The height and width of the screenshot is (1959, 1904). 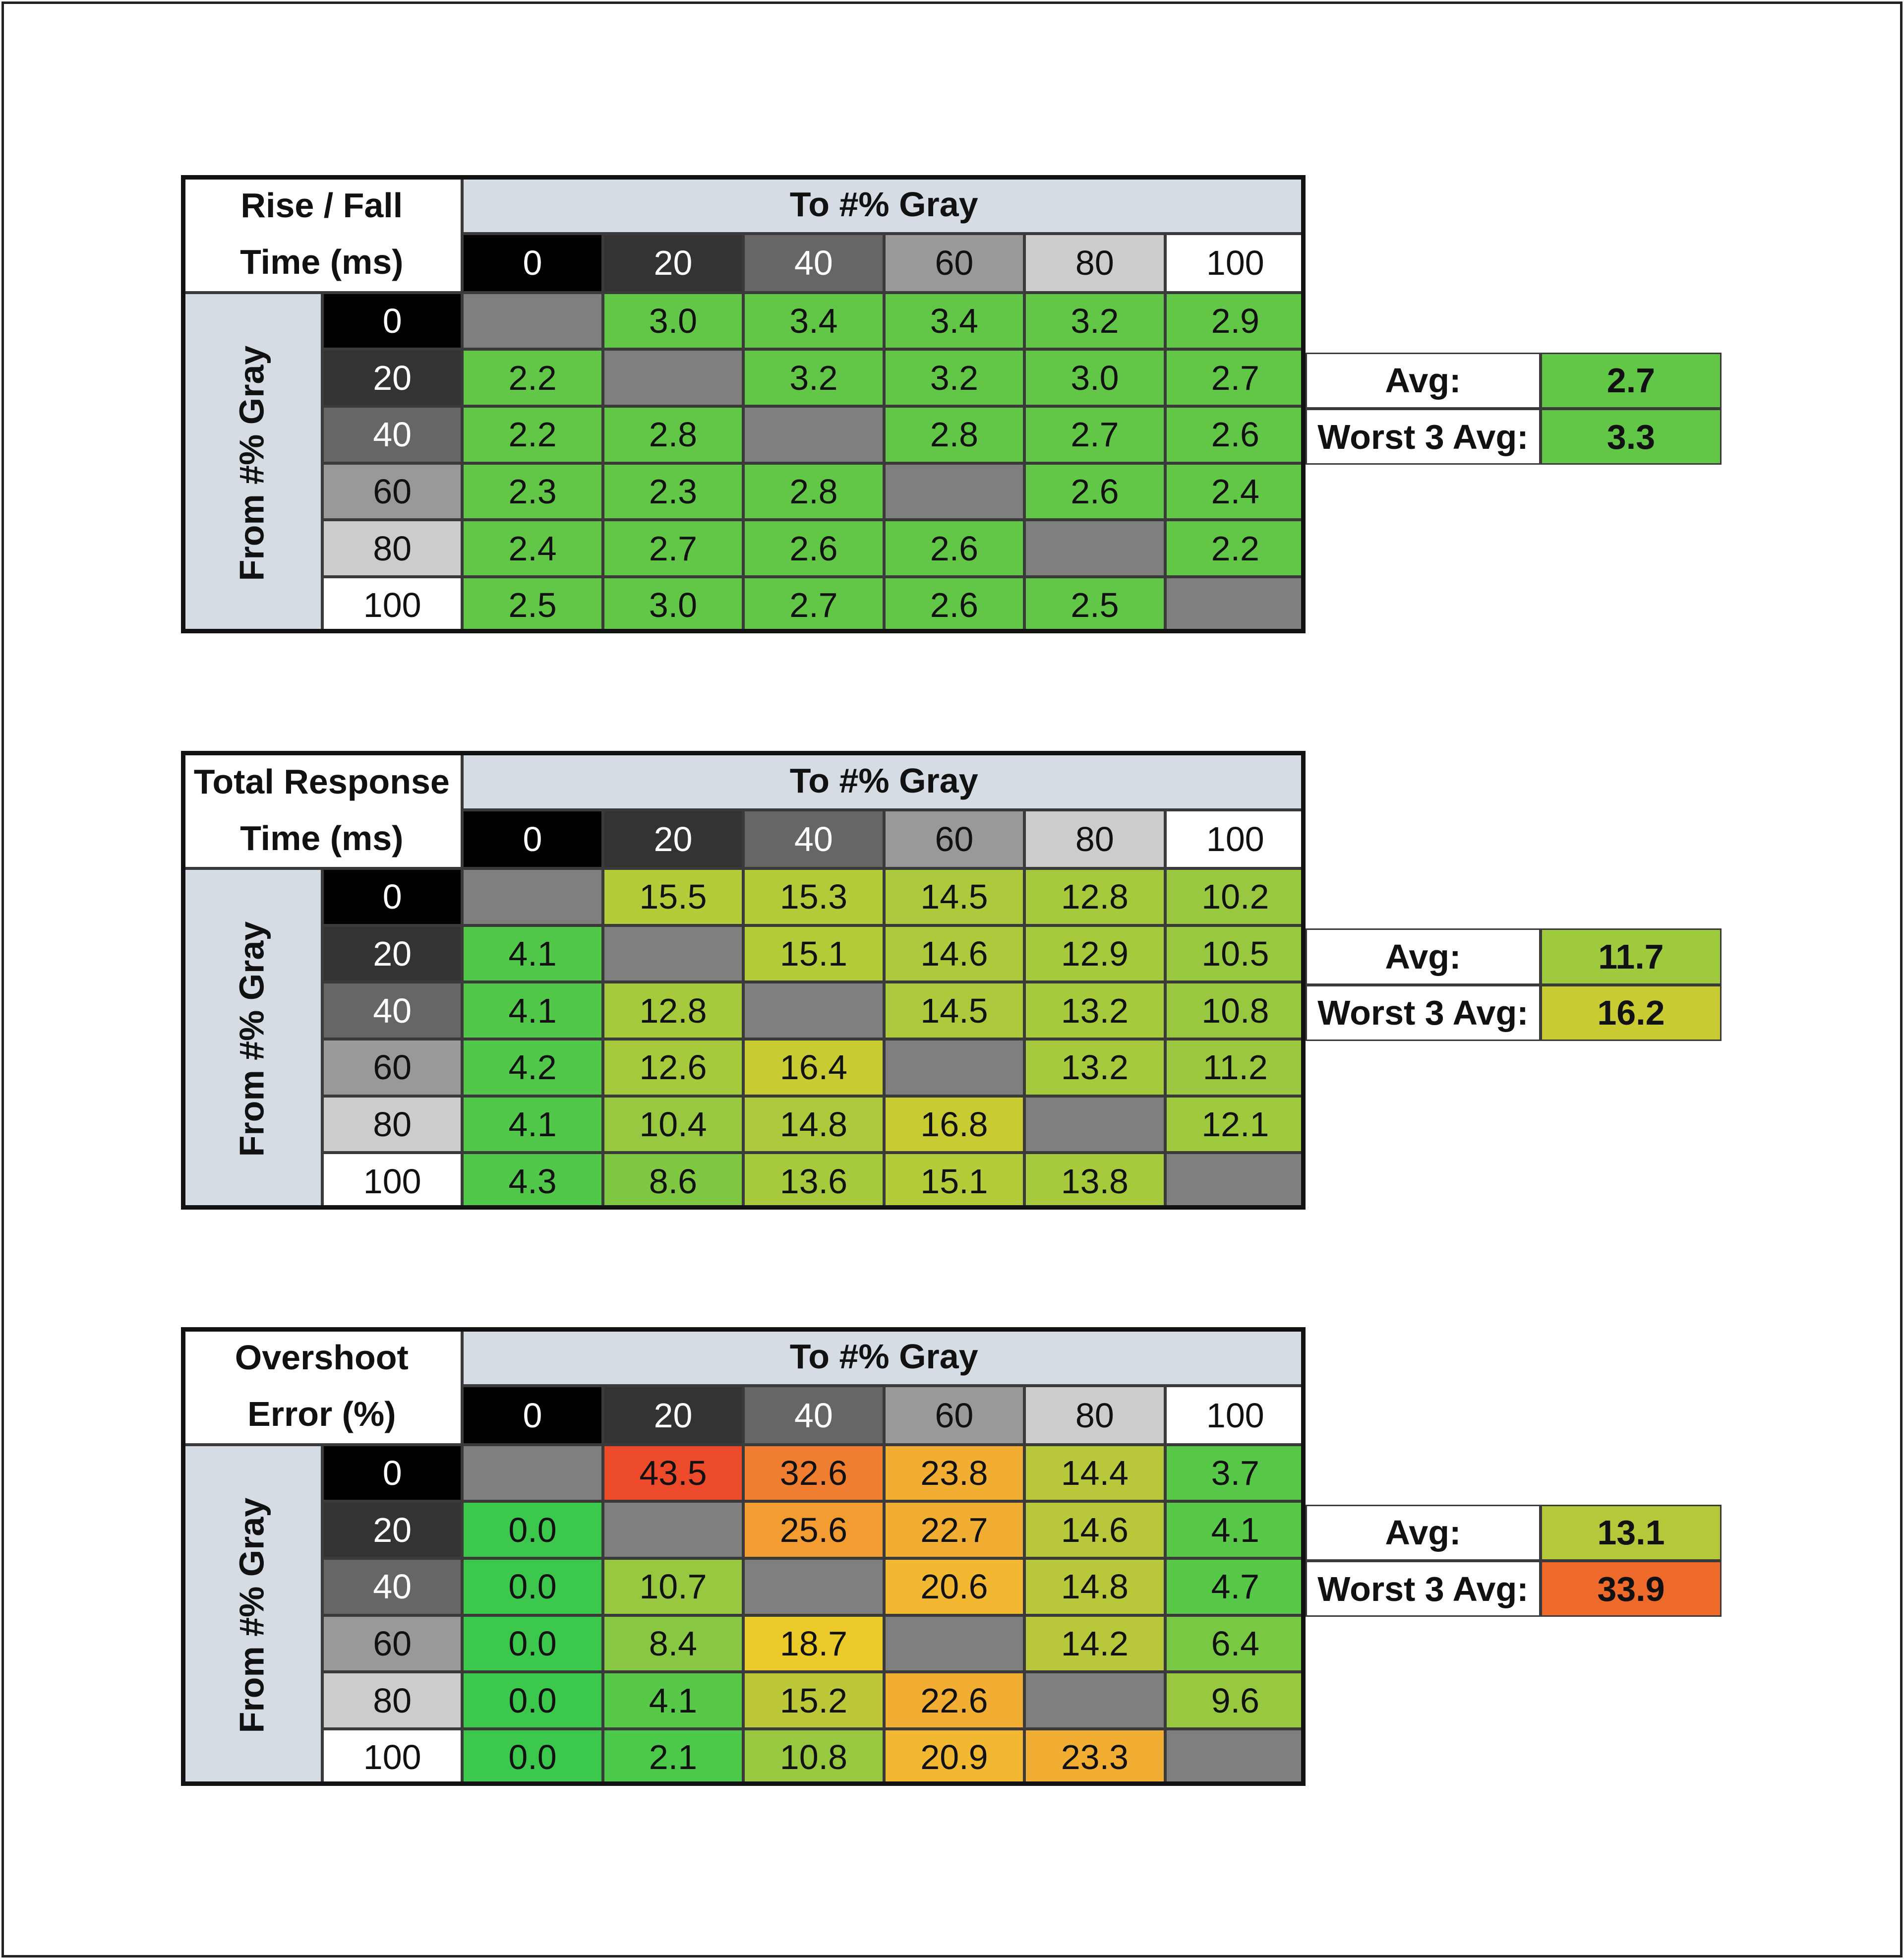 What do you see at coordinates (532, 605) in the screenshot?
I see `cell: 2.5` at bounding box center [532, 605].